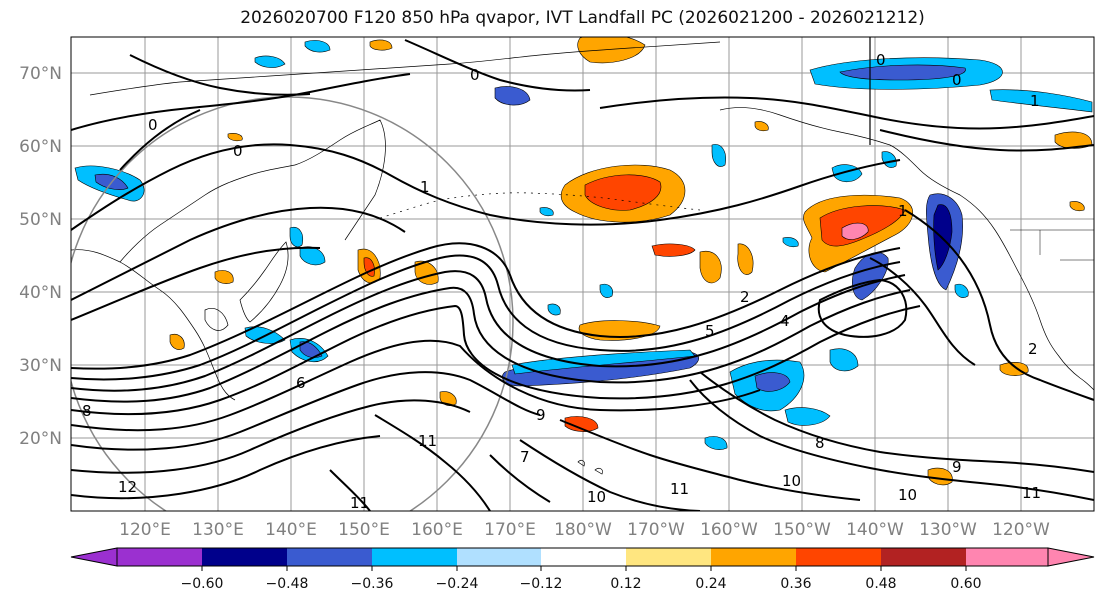 This screenshot has width=1105, height=604. What do you see at coordinates (625, 584) in the screenshot?
I see `colorbar-tick-label: 0.12` at bounding box center [625, 584].